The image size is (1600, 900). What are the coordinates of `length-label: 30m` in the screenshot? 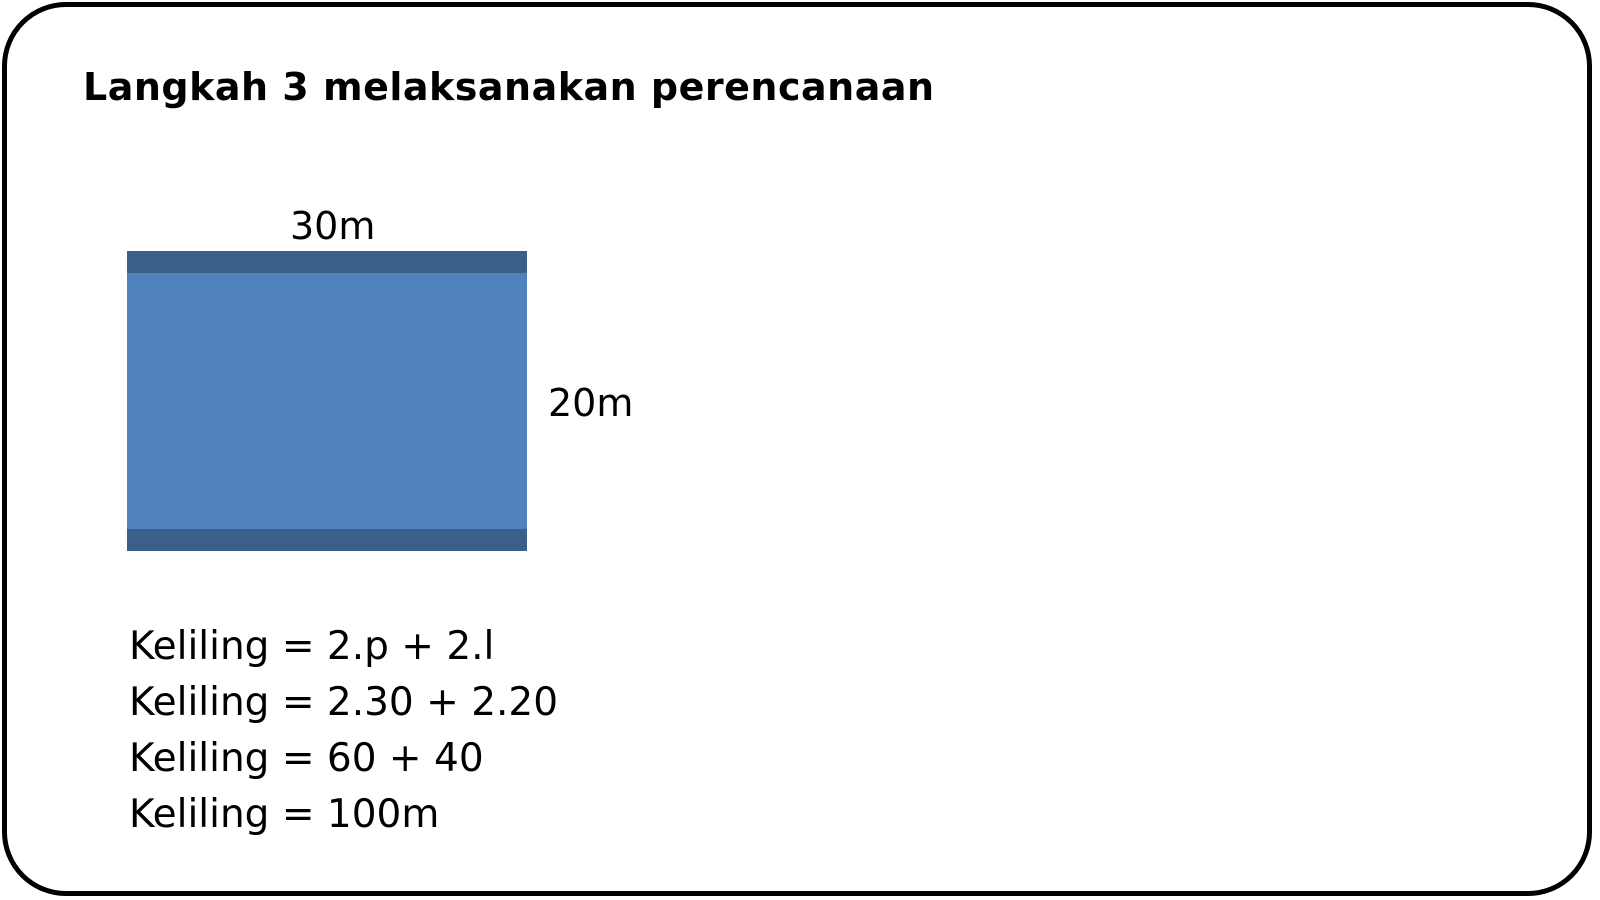 It's located at (333, 226).